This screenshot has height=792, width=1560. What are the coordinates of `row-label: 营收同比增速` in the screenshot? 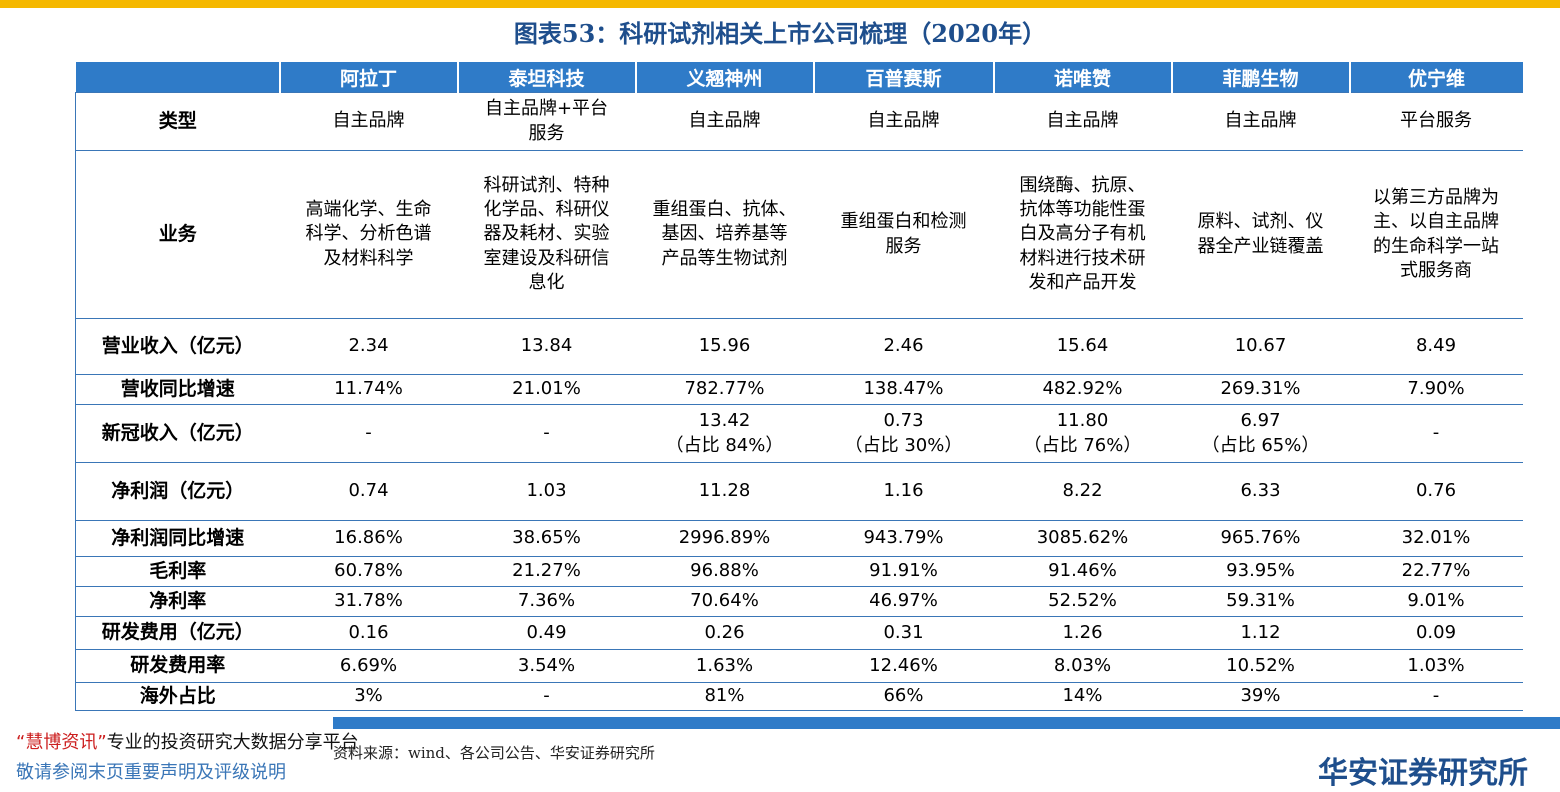 It's located at (177, 389).